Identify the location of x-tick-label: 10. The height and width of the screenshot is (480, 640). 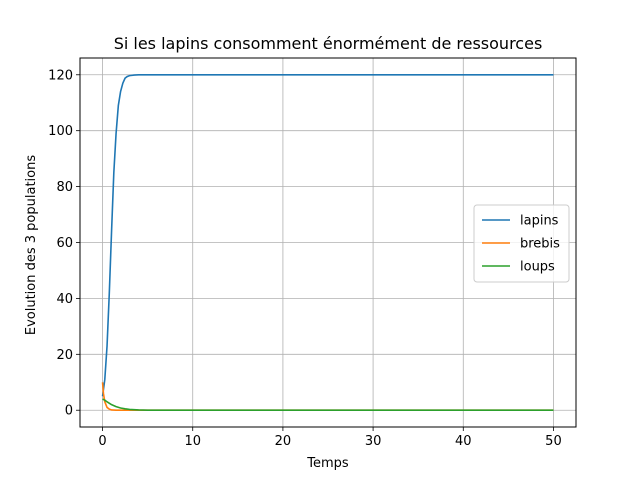
(192, 441).